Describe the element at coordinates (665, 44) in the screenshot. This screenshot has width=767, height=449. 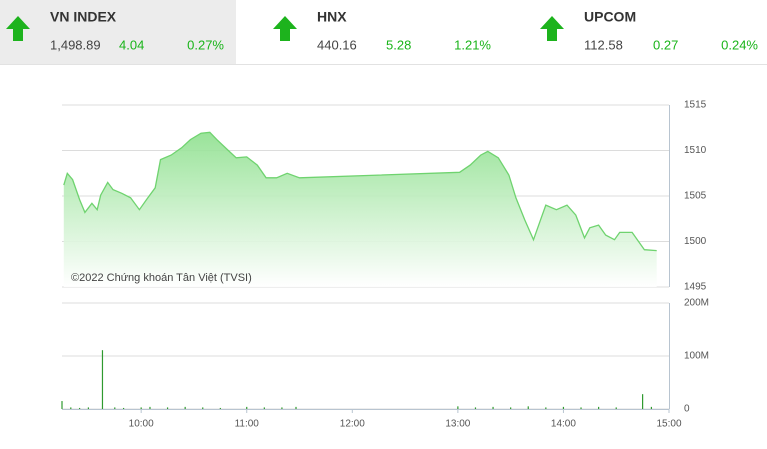
I see `index-change: 0.27` at that location.